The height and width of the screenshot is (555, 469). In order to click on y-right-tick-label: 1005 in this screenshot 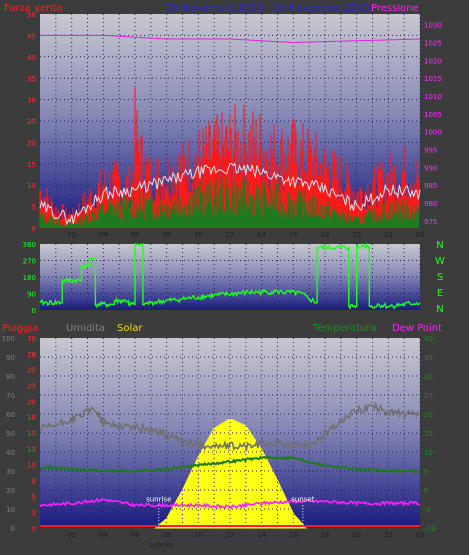, I will do `click(433, 115)`.